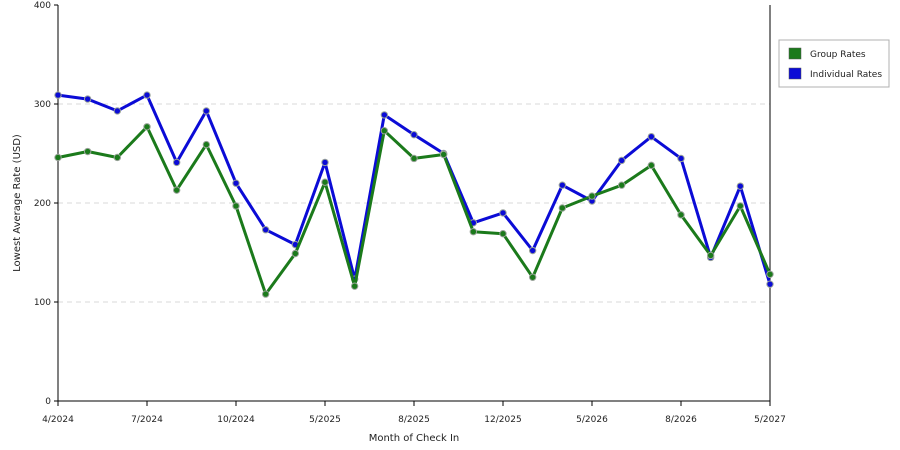  What do you see at coordinates (42, 303) in the screenshot?
I see `y-tick-label: 100` at bounding box center [42, 303].